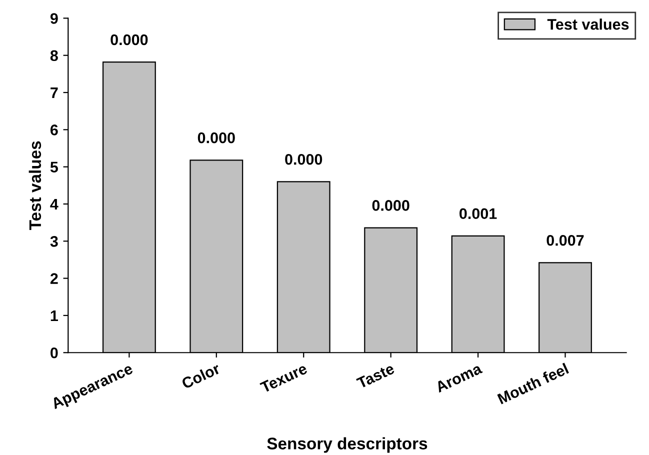 The image size is (649, 455). Describe the element at coordinates (376, 376) in the screenshot. I see `x-tick-label: Taste` at that location.